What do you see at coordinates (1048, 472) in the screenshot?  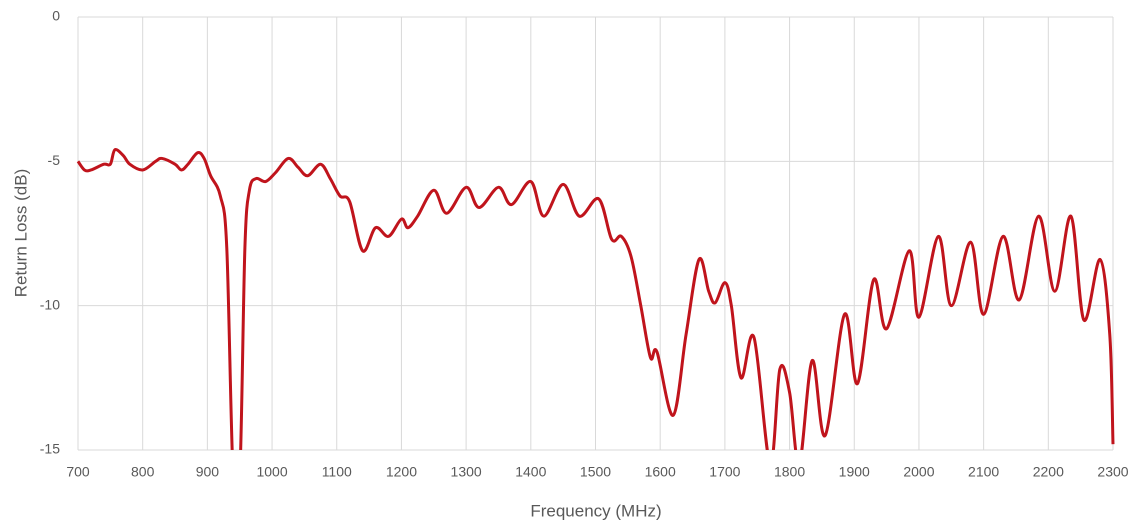 I see `x-tick-label: 2200` at bounding box center [1048, 472].